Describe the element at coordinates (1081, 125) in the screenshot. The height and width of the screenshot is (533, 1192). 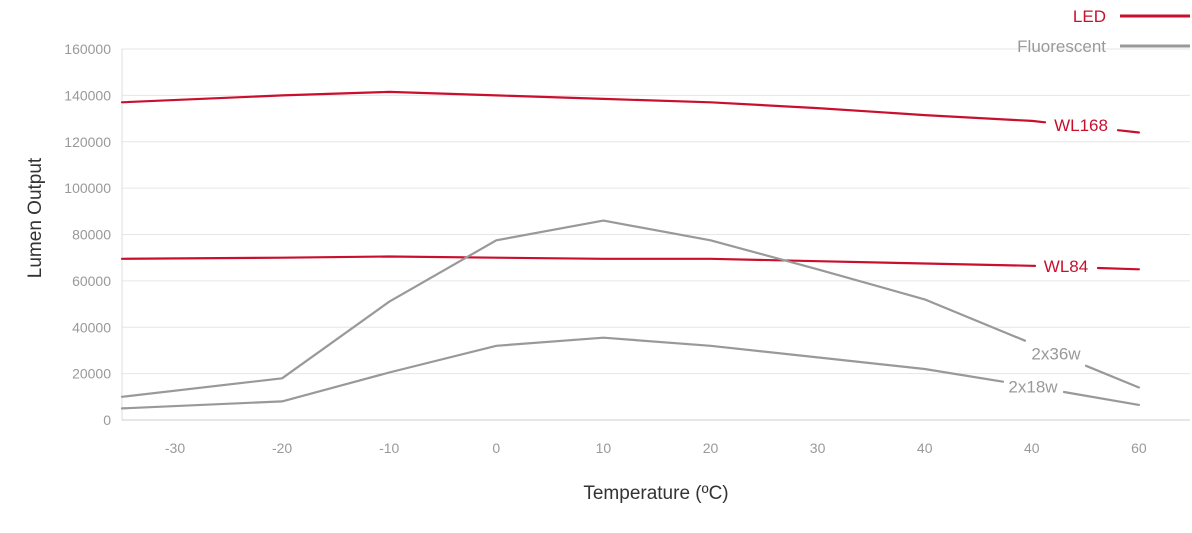
I see `series-label-wl168: WL168` at that location.